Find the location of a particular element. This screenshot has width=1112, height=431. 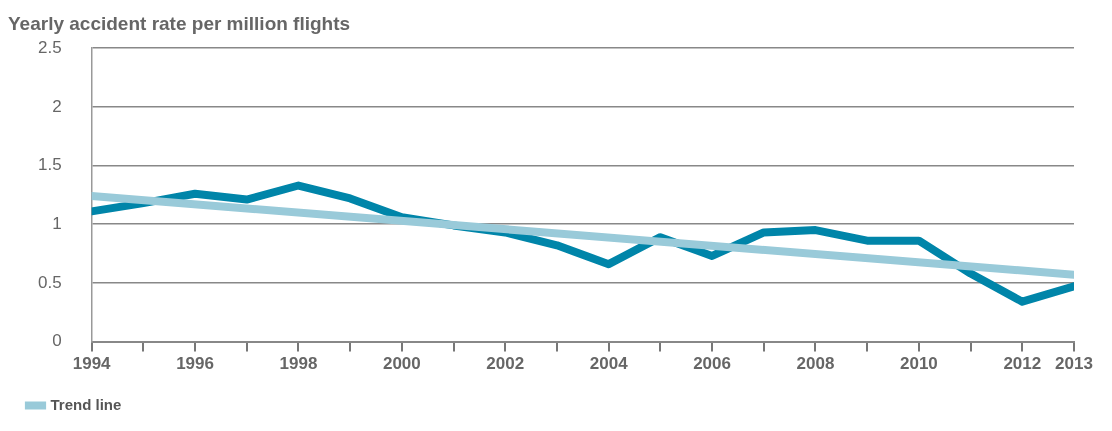

x-tick-label: 2012 is located at coordinates (1022, 364).